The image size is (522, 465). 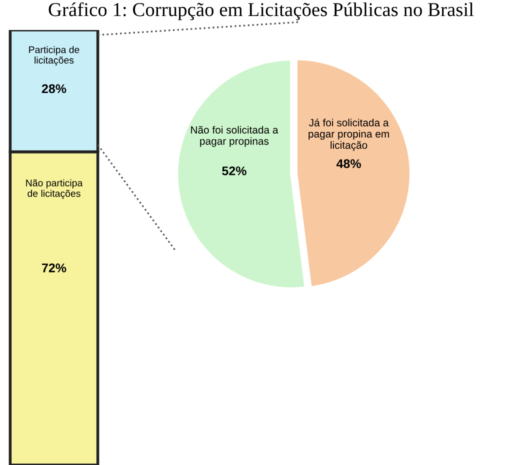 I want to click on series-label: Não participa de licitações, so click(x=54, y=189).